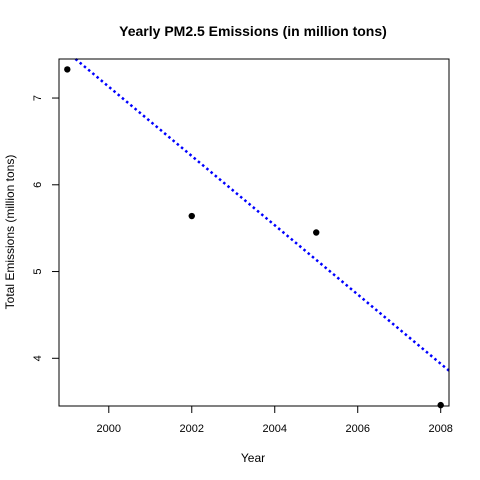 This screenshot has height=480, width=480. I want to click on y-axis-label: Total Emissions (million tons), so click(10, 232).